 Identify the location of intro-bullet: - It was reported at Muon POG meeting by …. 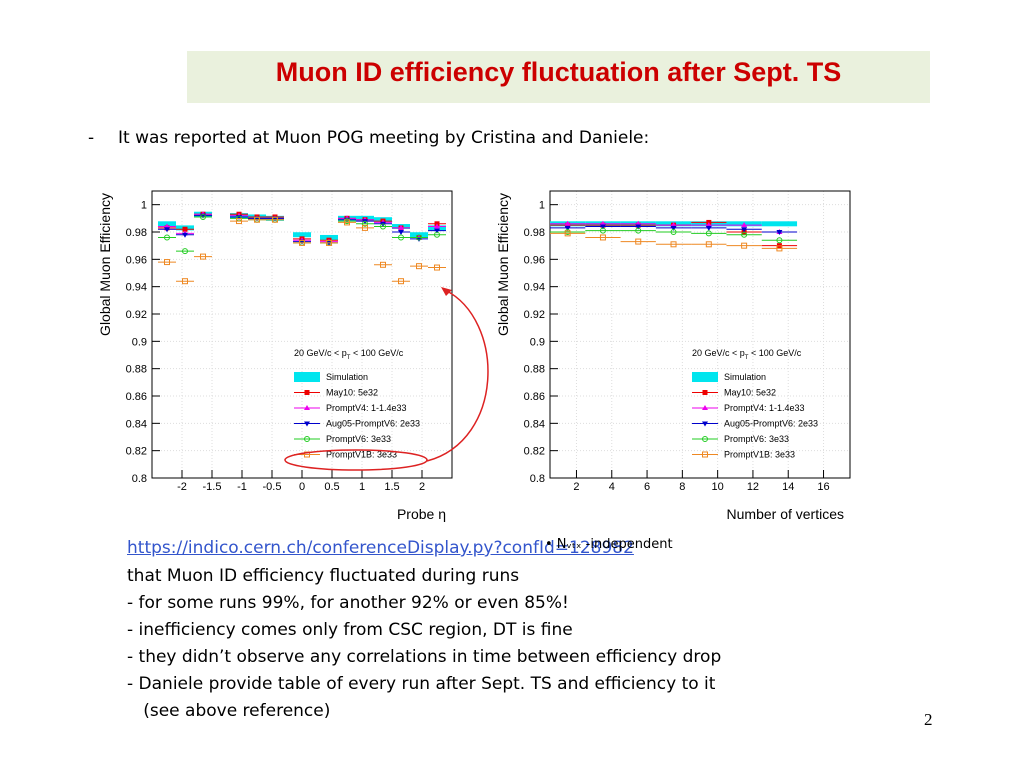
(368, 138).